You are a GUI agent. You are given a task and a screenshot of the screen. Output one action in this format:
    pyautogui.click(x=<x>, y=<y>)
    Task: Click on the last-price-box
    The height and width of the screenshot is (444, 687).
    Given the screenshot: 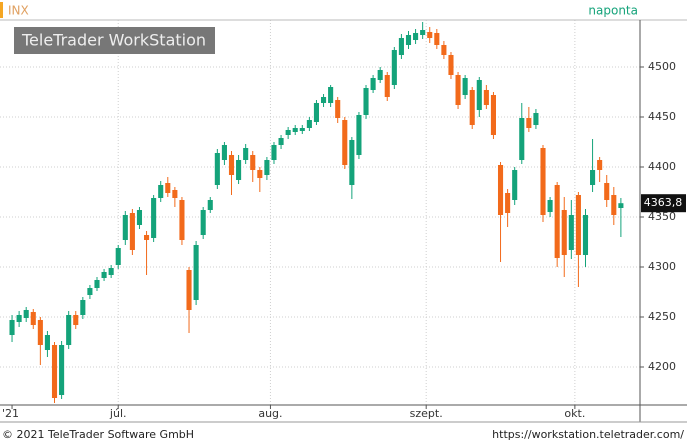 What is the action you would take?
    pyautogui.click(x=663, y=203)
    